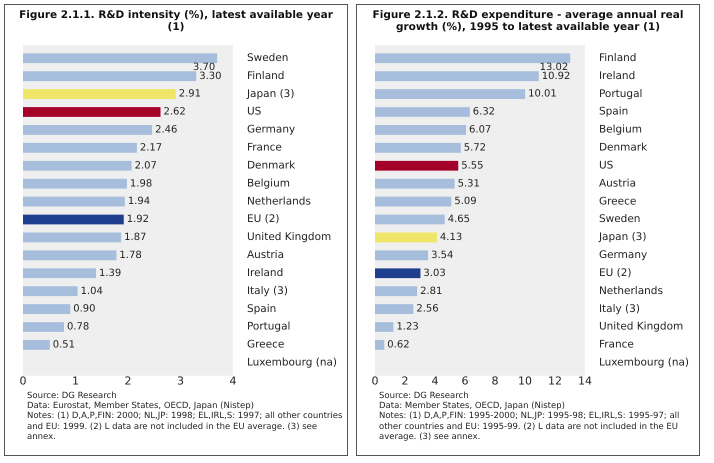  Describe the element at coordinates (434, 273) in the screenshot. I see `data-label: 3.03` at that location.